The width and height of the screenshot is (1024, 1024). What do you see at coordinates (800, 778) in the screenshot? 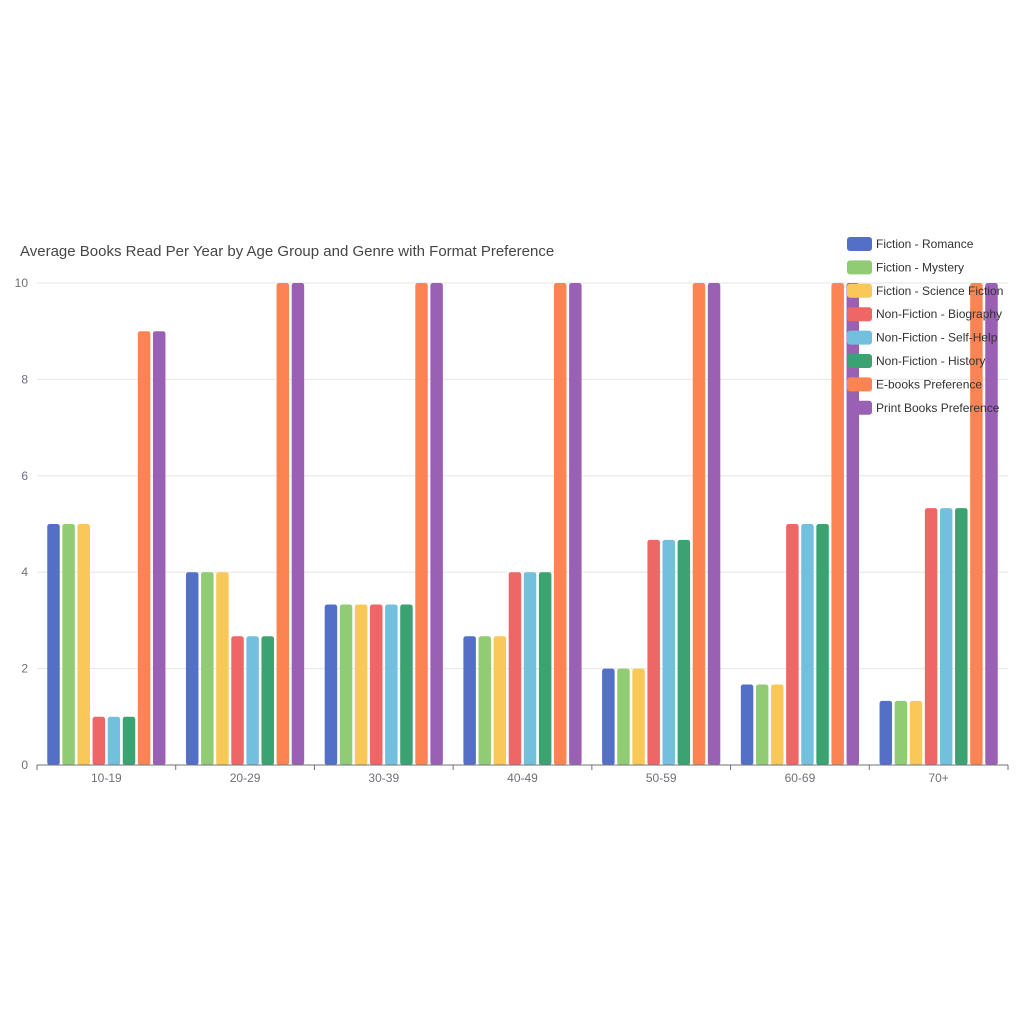
I see `x-tick-label: 60-69` at bounding box center [800, 778].